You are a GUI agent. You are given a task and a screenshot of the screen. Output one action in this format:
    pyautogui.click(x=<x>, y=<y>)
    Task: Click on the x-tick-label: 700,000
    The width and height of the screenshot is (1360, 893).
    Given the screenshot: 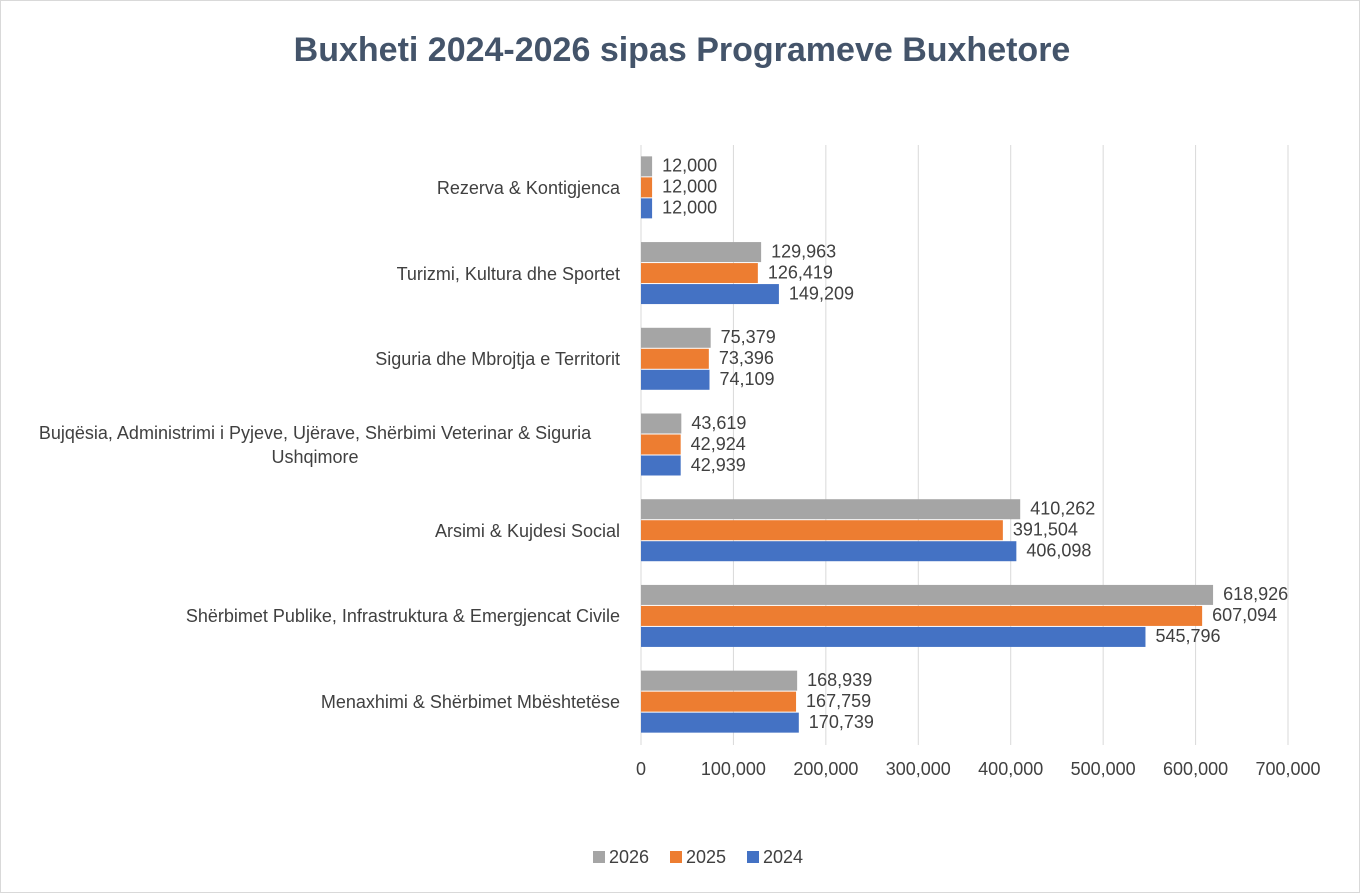 What is the action you would take?
    pyautogui.click(x=1287, y=769)
    